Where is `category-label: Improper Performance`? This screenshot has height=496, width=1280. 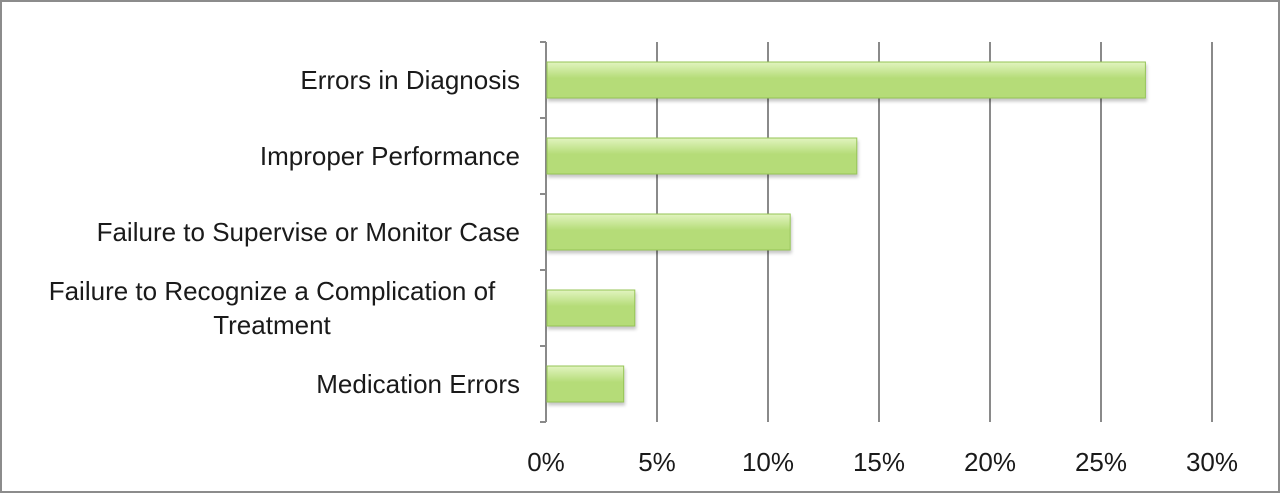 category-label: Improper Performance is located at coordinates (390, 156).